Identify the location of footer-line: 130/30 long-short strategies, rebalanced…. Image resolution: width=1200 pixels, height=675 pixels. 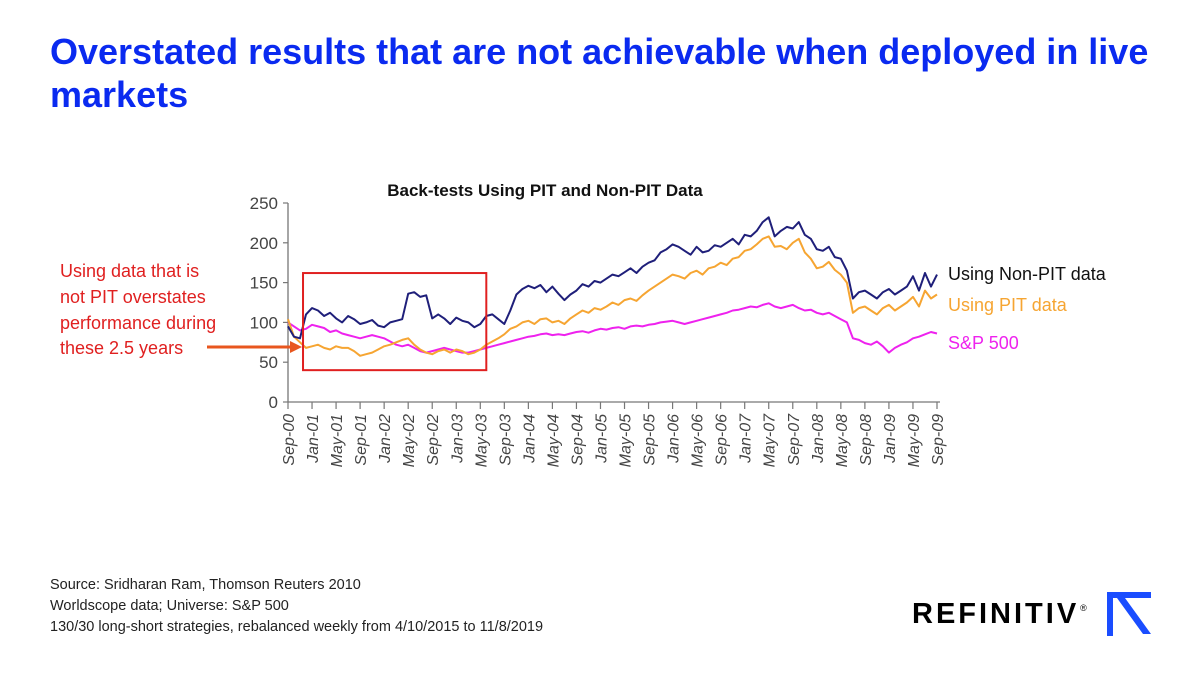
(297, 627).